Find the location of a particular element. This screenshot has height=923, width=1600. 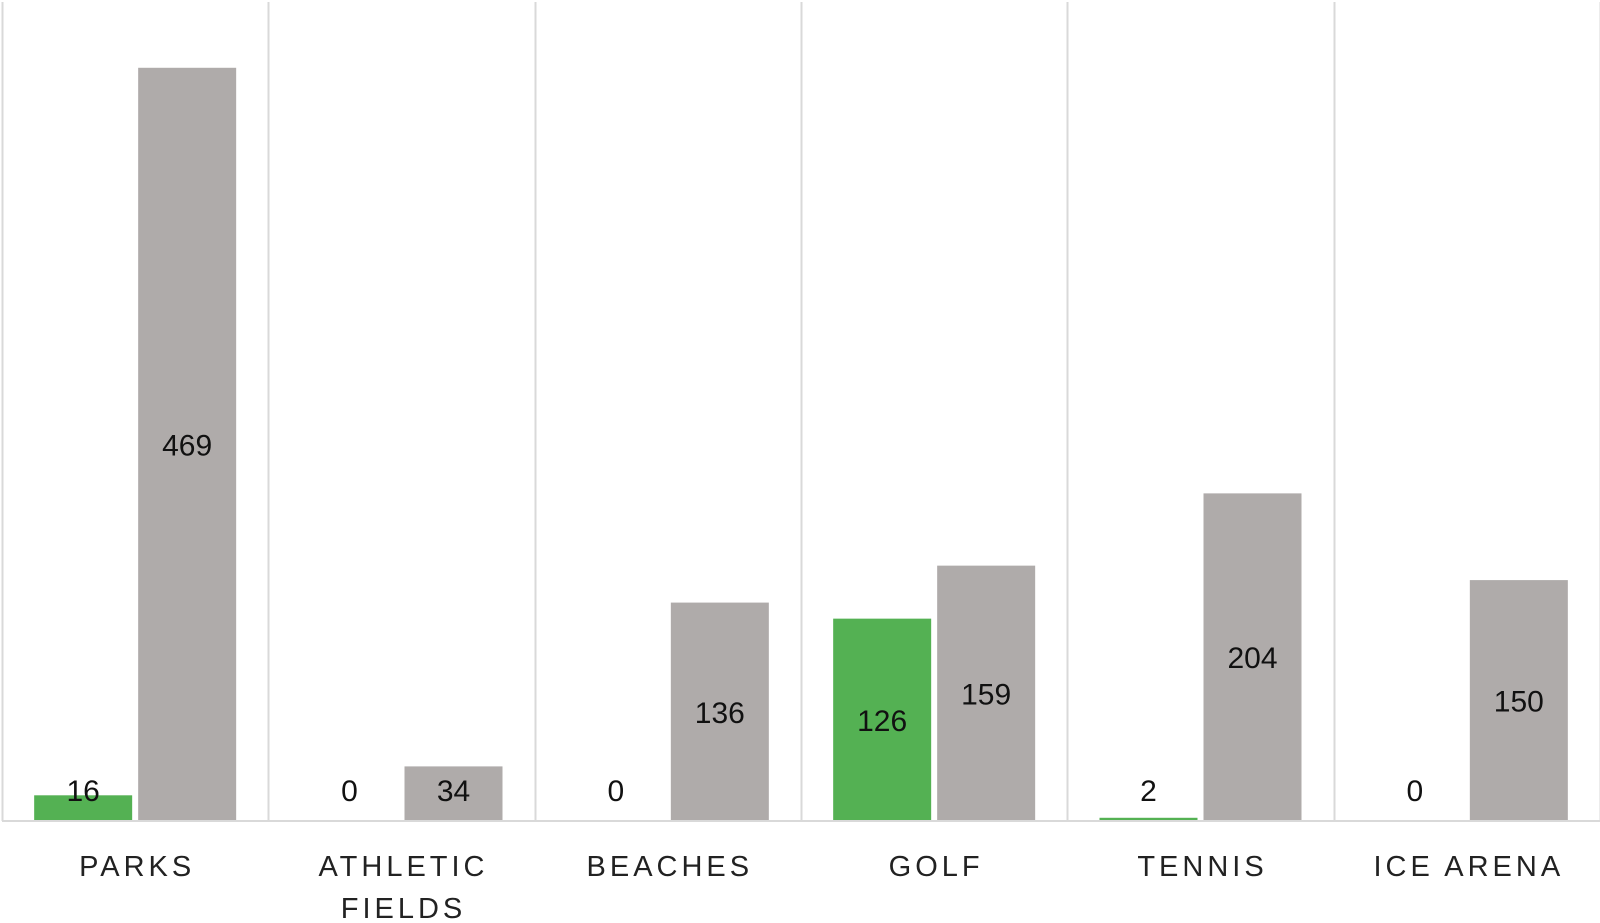

category-label: ICE ARENA is located at coordinates (1468, 867).